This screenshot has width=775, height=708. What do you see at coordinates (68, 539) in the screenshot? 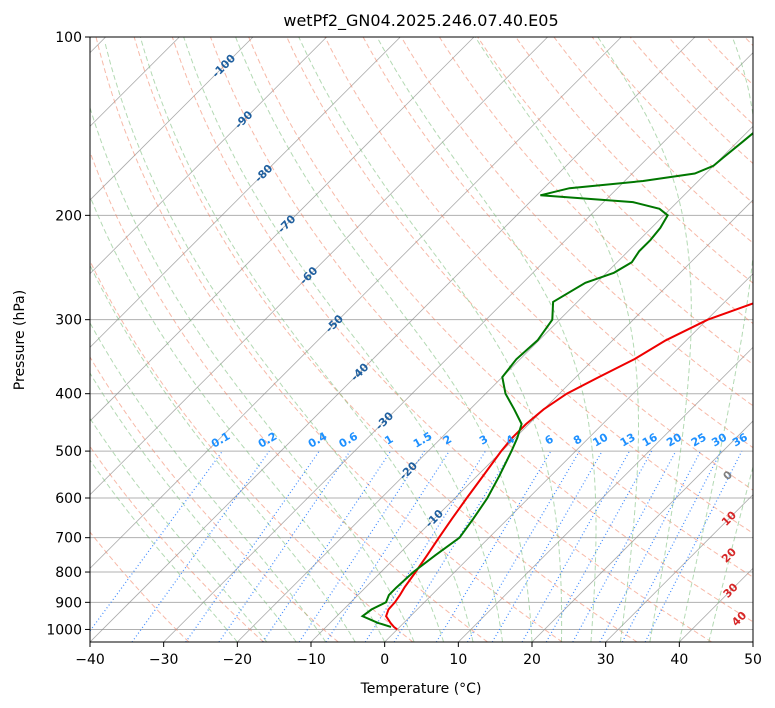
I see `y-tick-label: 700` at bounding box center [68, 539].